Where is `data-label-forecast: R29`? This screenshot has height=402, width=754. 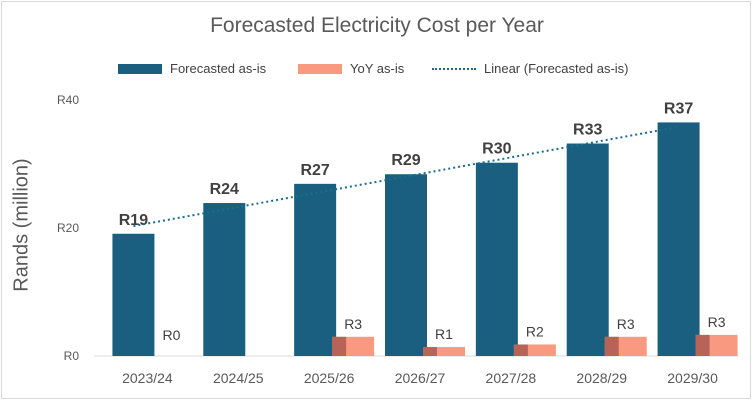 data-label-forecast: R29 is located at coordinates (405, 160).